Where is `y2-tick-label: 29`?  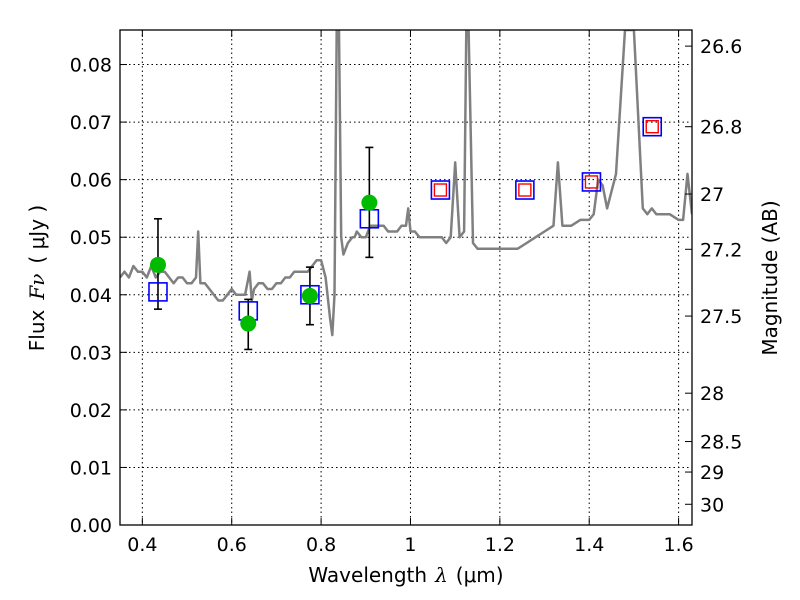 y2-tick-label: 29 is located at coordinates (712, 473).